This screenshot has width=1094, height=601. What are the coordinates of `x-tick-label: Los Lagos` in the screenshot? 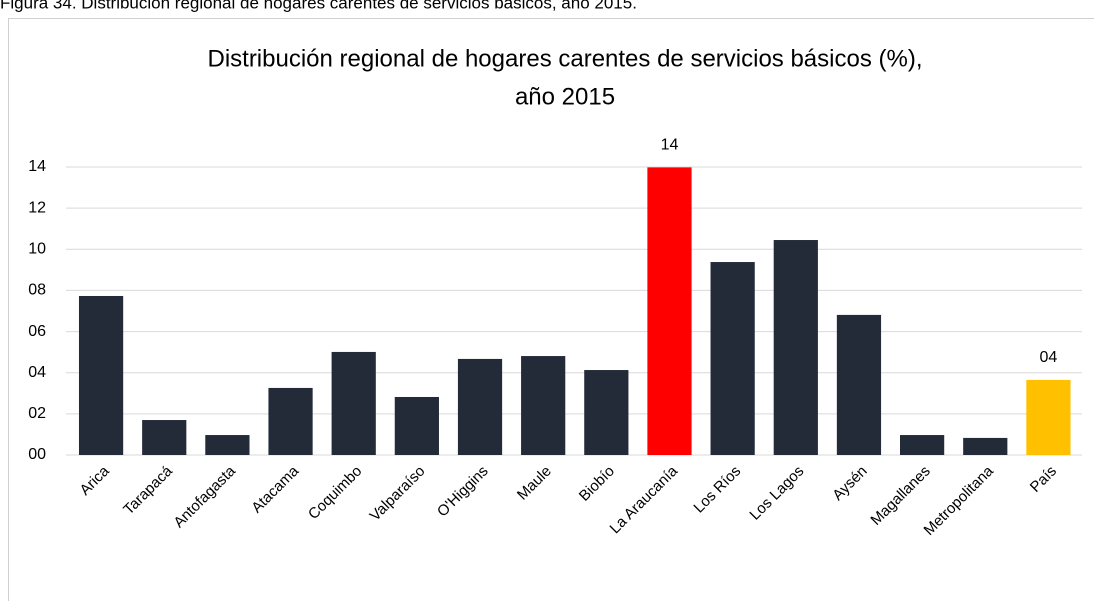 It's located at (776, 493).